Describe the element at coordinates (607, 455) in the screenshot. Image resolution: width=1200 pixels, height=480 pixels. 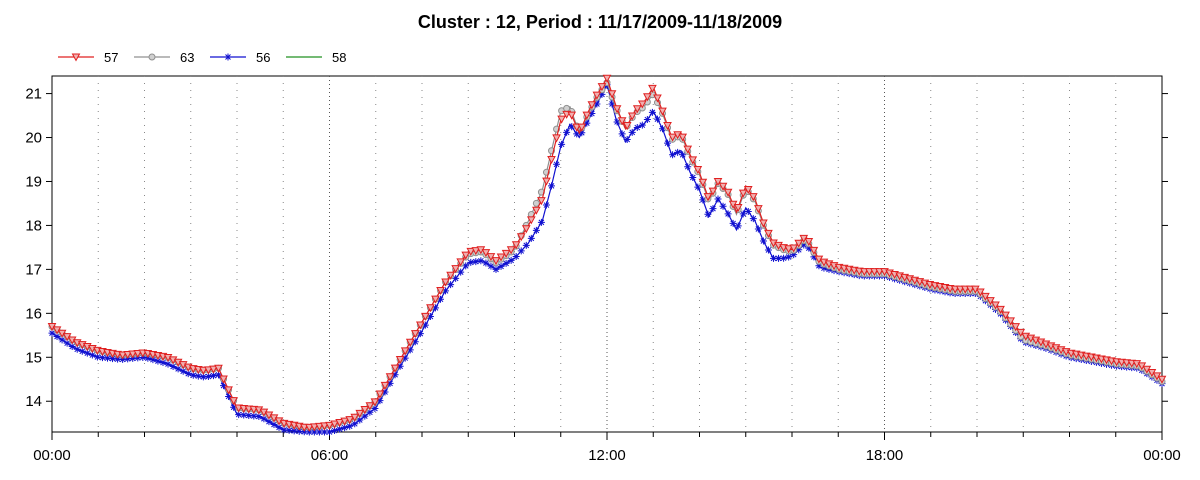
I see `x-tick-label: 12:00` at that location.